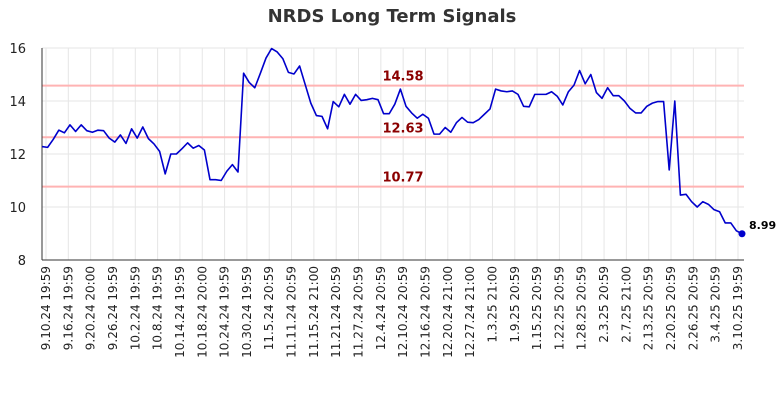 The width and height of the screenshot is (784, 400). What do you see at coordinates (292, 312) in the screenshot?
I see `x-tick-label: 11.11.24 20:59` at bounding box center [292, 312].